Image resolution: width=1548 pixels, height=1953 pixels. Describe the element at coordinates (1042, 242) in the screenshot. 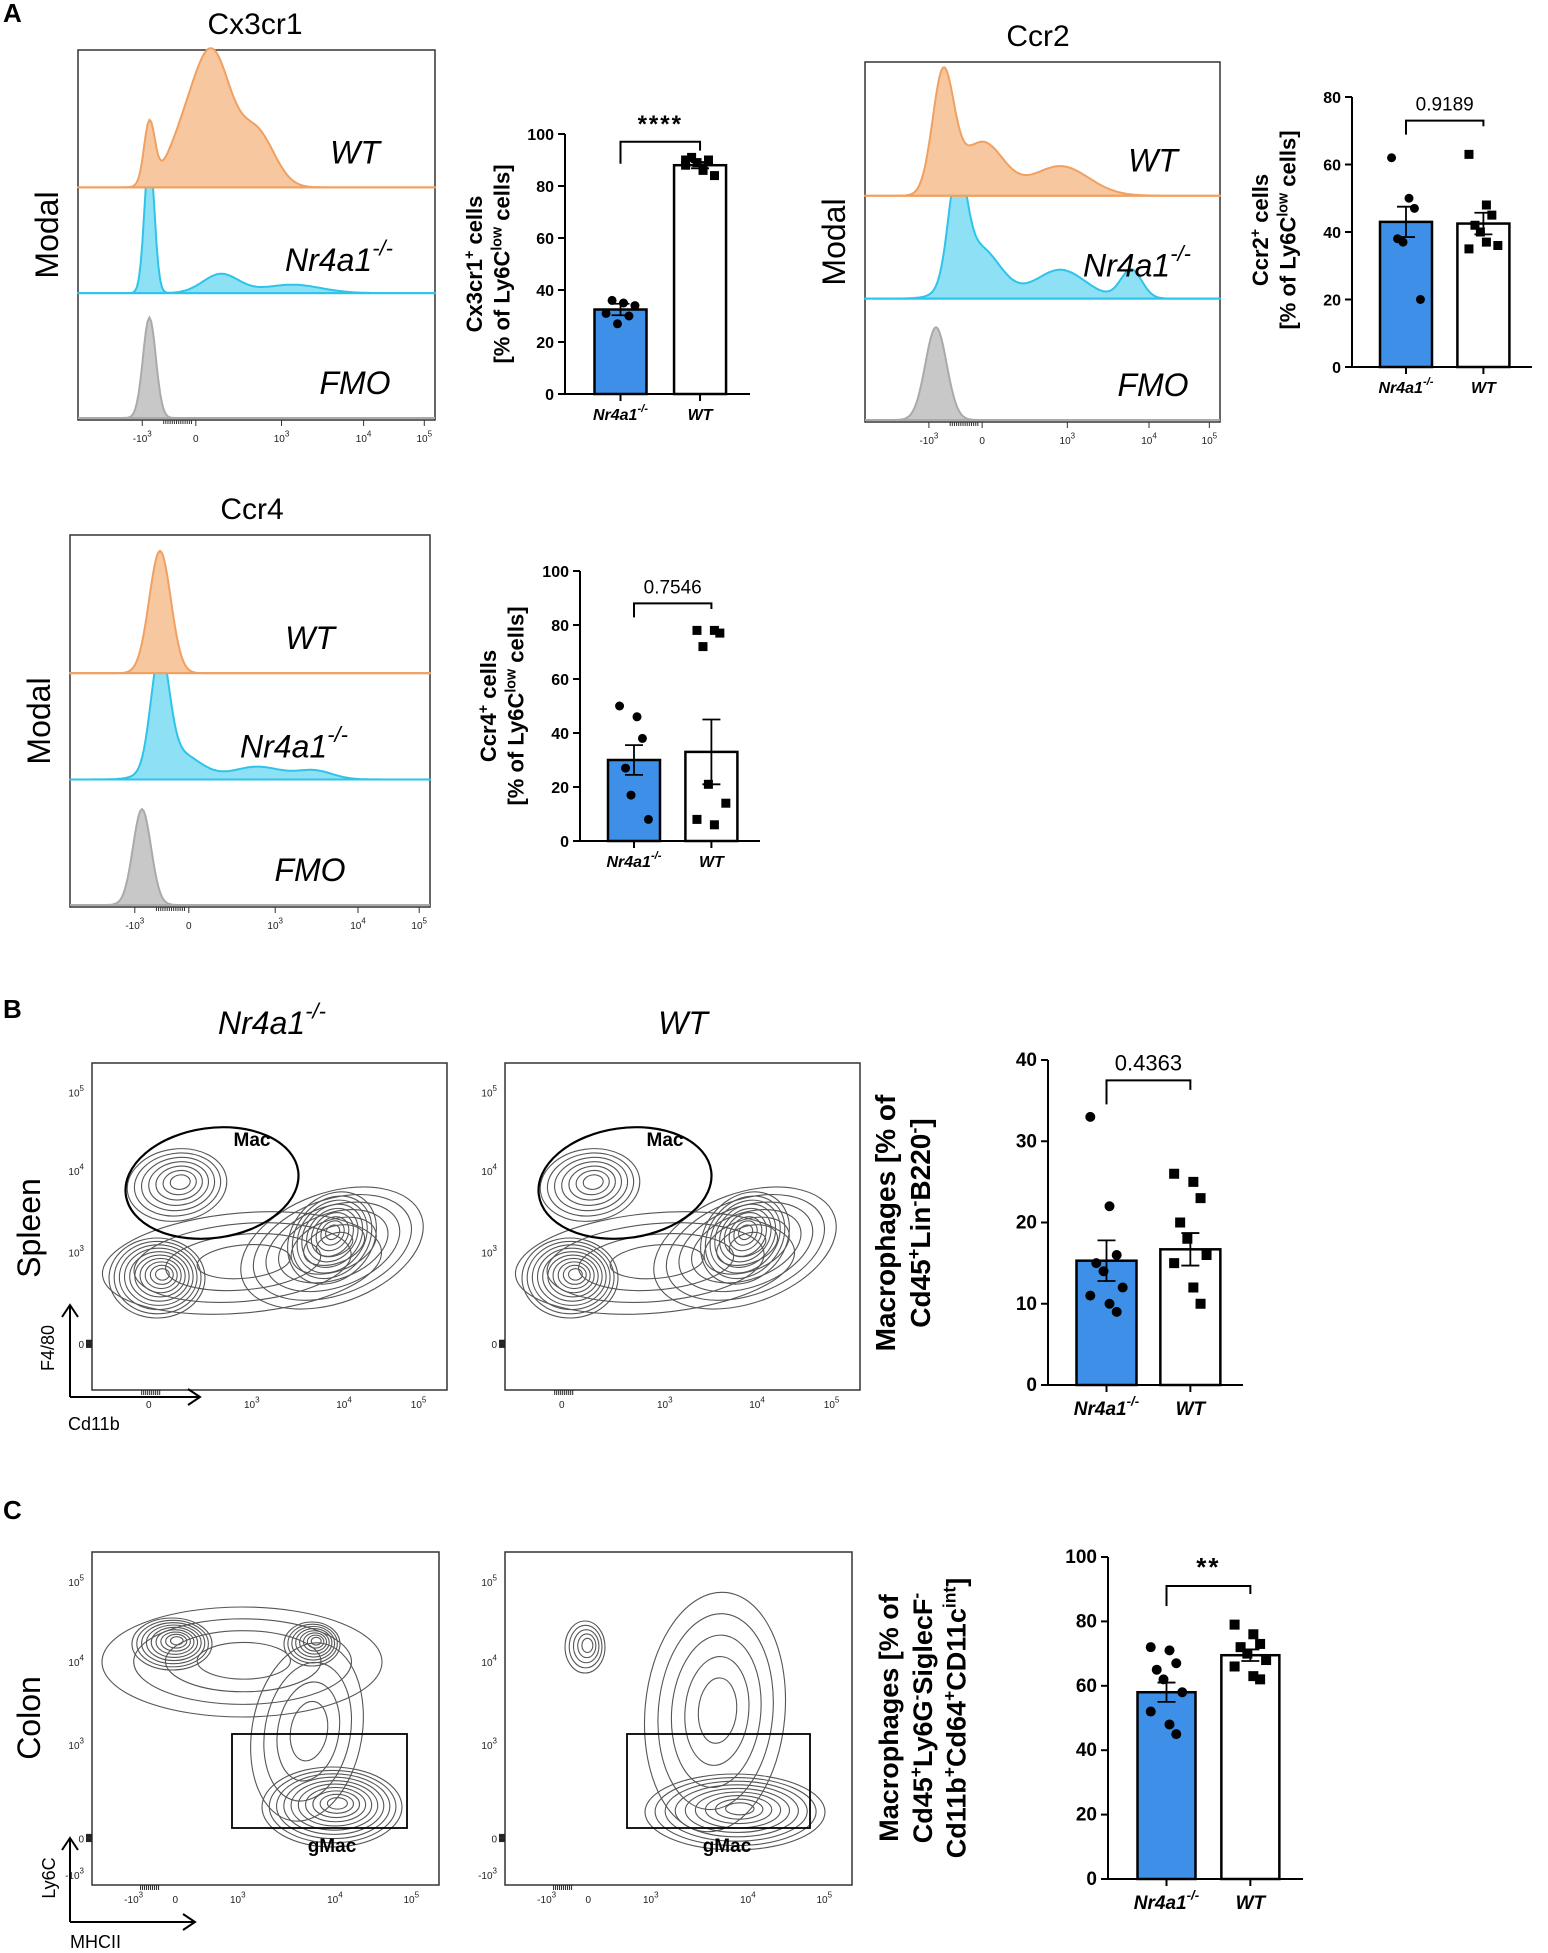

I see `histogram-frame` at that location.